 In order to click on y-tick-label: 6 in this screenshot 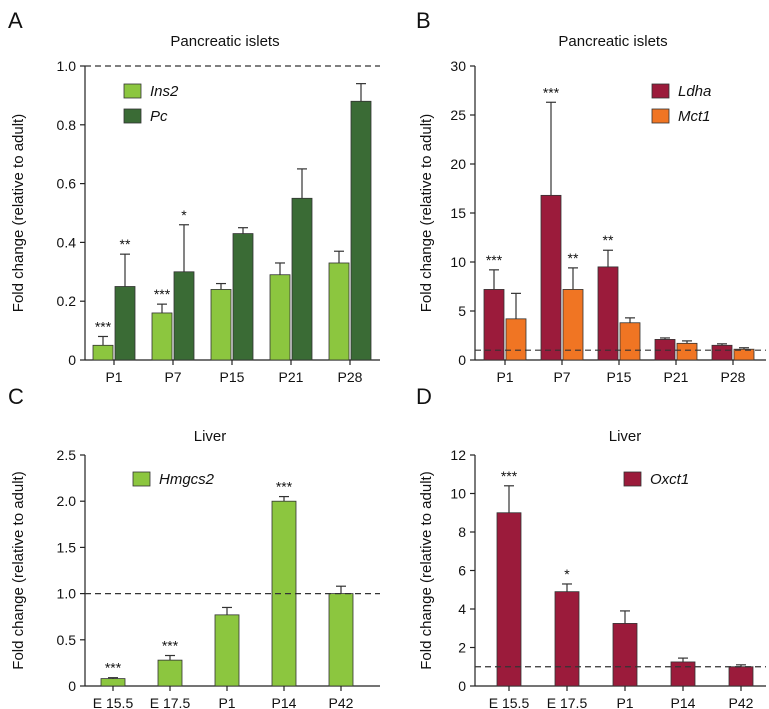, I will do `click(462, 571)`.